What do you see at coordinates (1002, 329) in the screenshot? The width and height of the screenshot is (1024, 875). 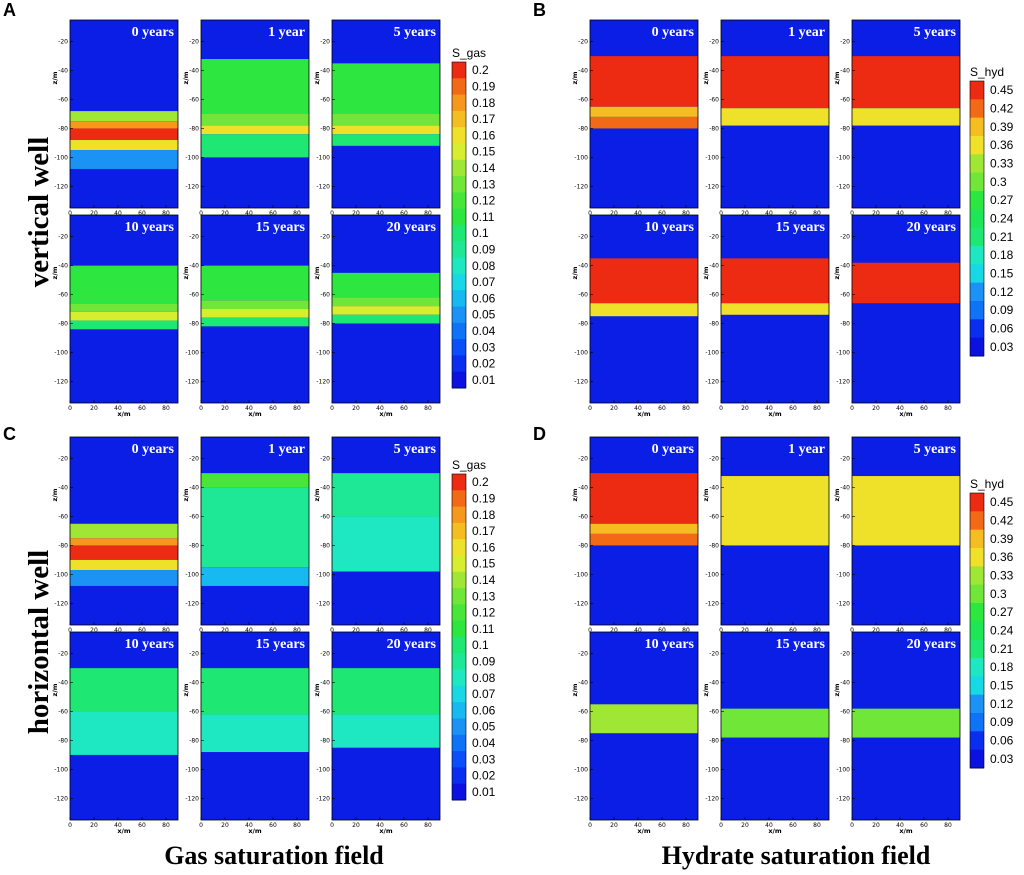 I see `legend-tick-label: 0.06` at bounding box center [1002, 329].